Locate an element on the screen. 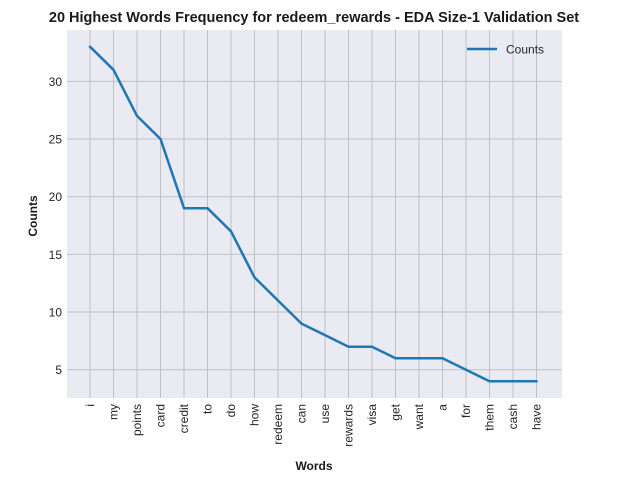 The image size is (629, 483). x-tick-label: get is located at coordinates (396, 411).